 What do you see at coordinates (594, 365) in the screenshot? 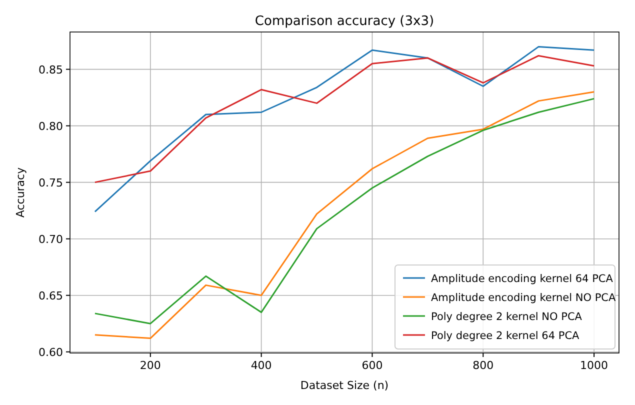
I see `x-tick-label: 1000` at bounding box center [594, 365].